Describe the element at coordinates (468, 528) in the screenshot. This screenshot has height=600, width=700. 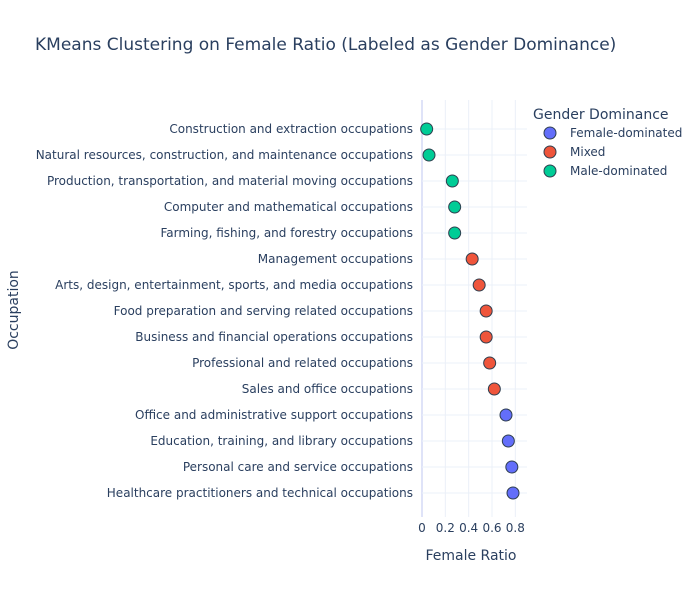
I see `x-tick-label: 0.4` at that location.